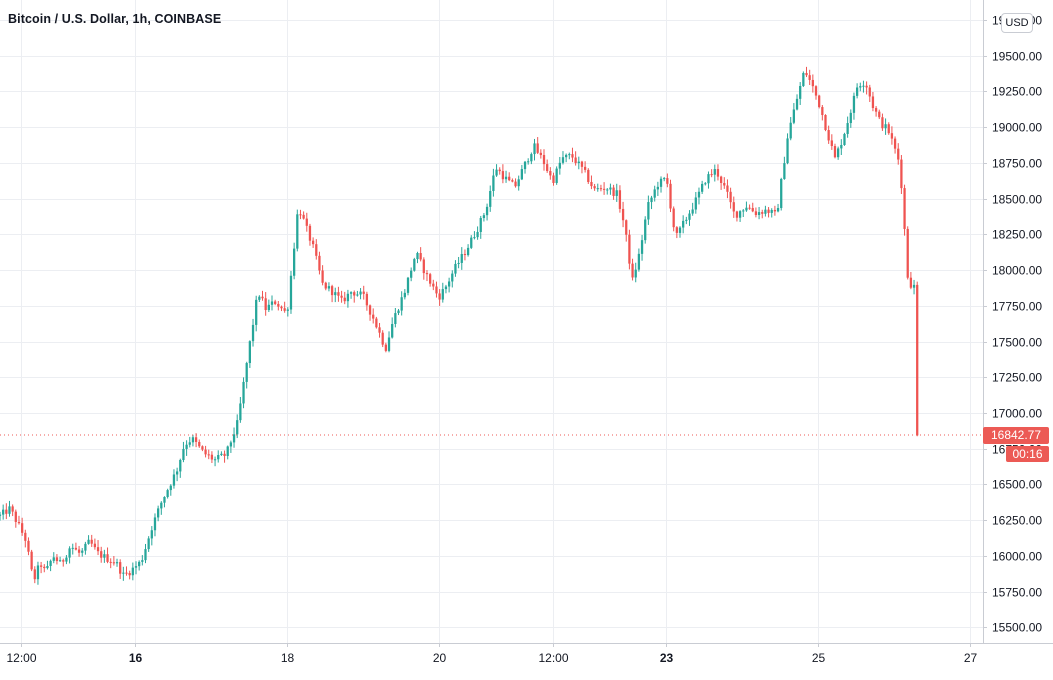  I want to click on price-tick-label: 19000.00, so click(1017, 128).